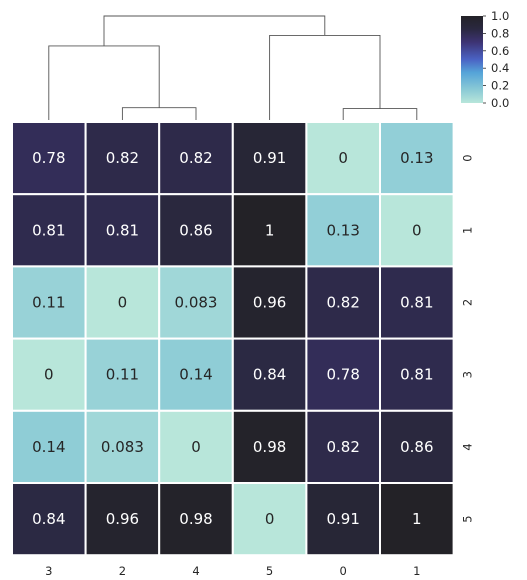  What do you see at coordinates (48, 158) in the screenshot?
I see `heatmap-cell-label: 0.78` at bounding box center [48, 158].